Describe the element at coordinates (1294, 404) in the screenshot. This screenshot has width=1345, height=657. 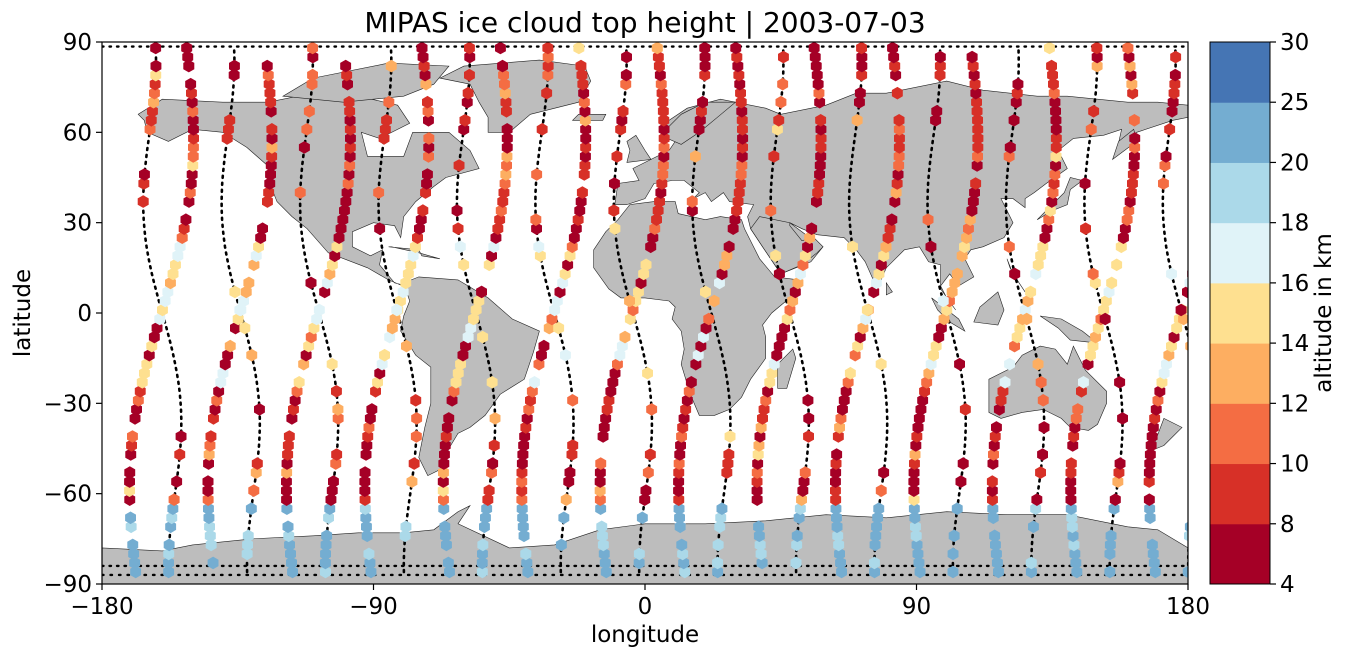
I see `colorbar-tick-label: 12` at that location.